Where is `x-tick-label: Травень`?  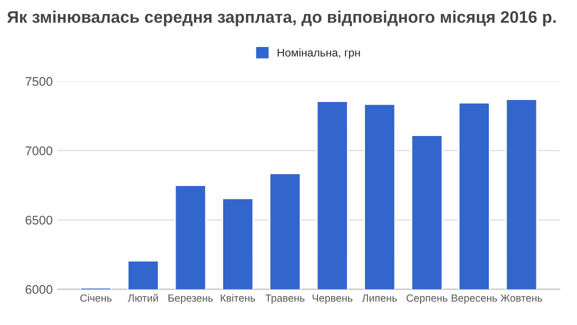 x-tick-label: Травень is located at coordinates (284, 299).